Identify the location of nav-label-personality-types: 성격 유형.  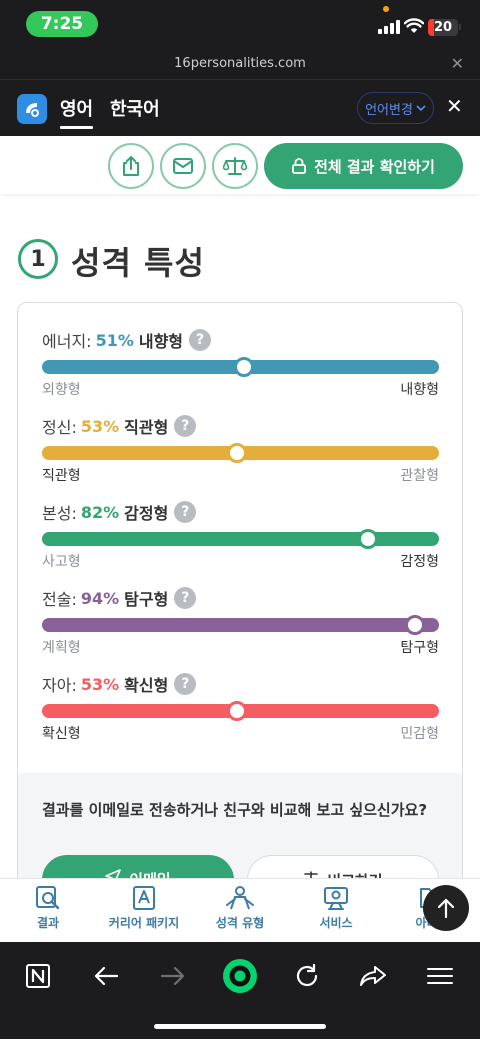
(240, 923).